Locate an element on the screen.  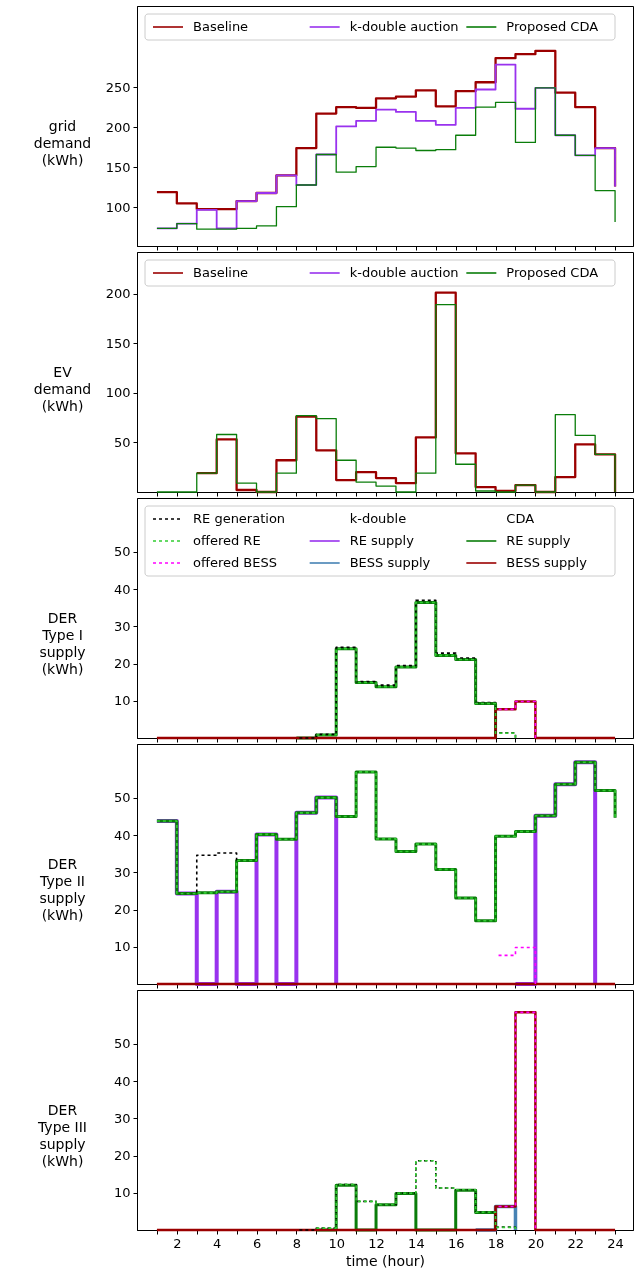
x-tick-label: 24 is located at coordinates (615, 1243).